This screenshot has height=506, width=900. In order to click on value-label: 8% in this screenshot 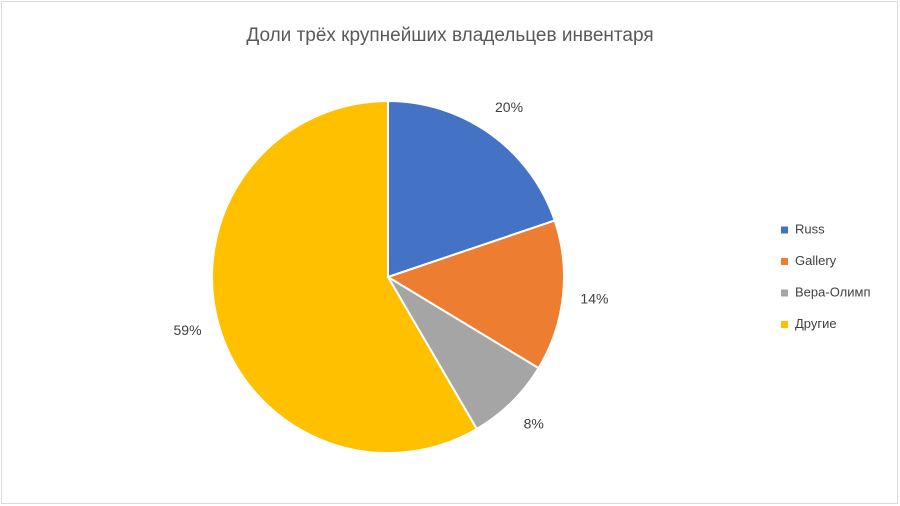, I will do `click(534, 424)`.